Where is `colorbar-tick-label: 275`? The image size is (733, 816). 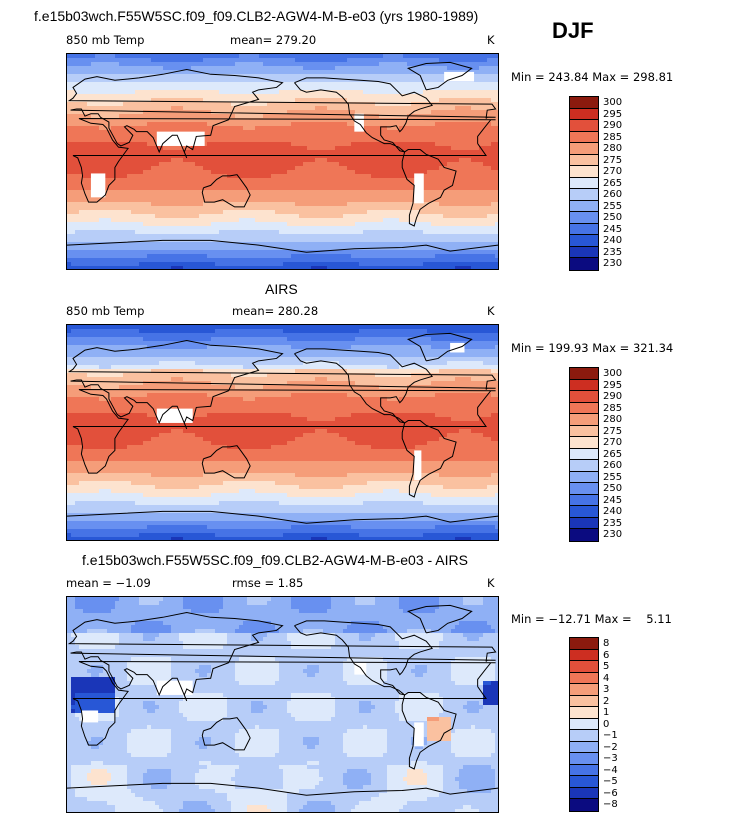 colorbar-tick-label: 275 is located at coordinates (613, 431).